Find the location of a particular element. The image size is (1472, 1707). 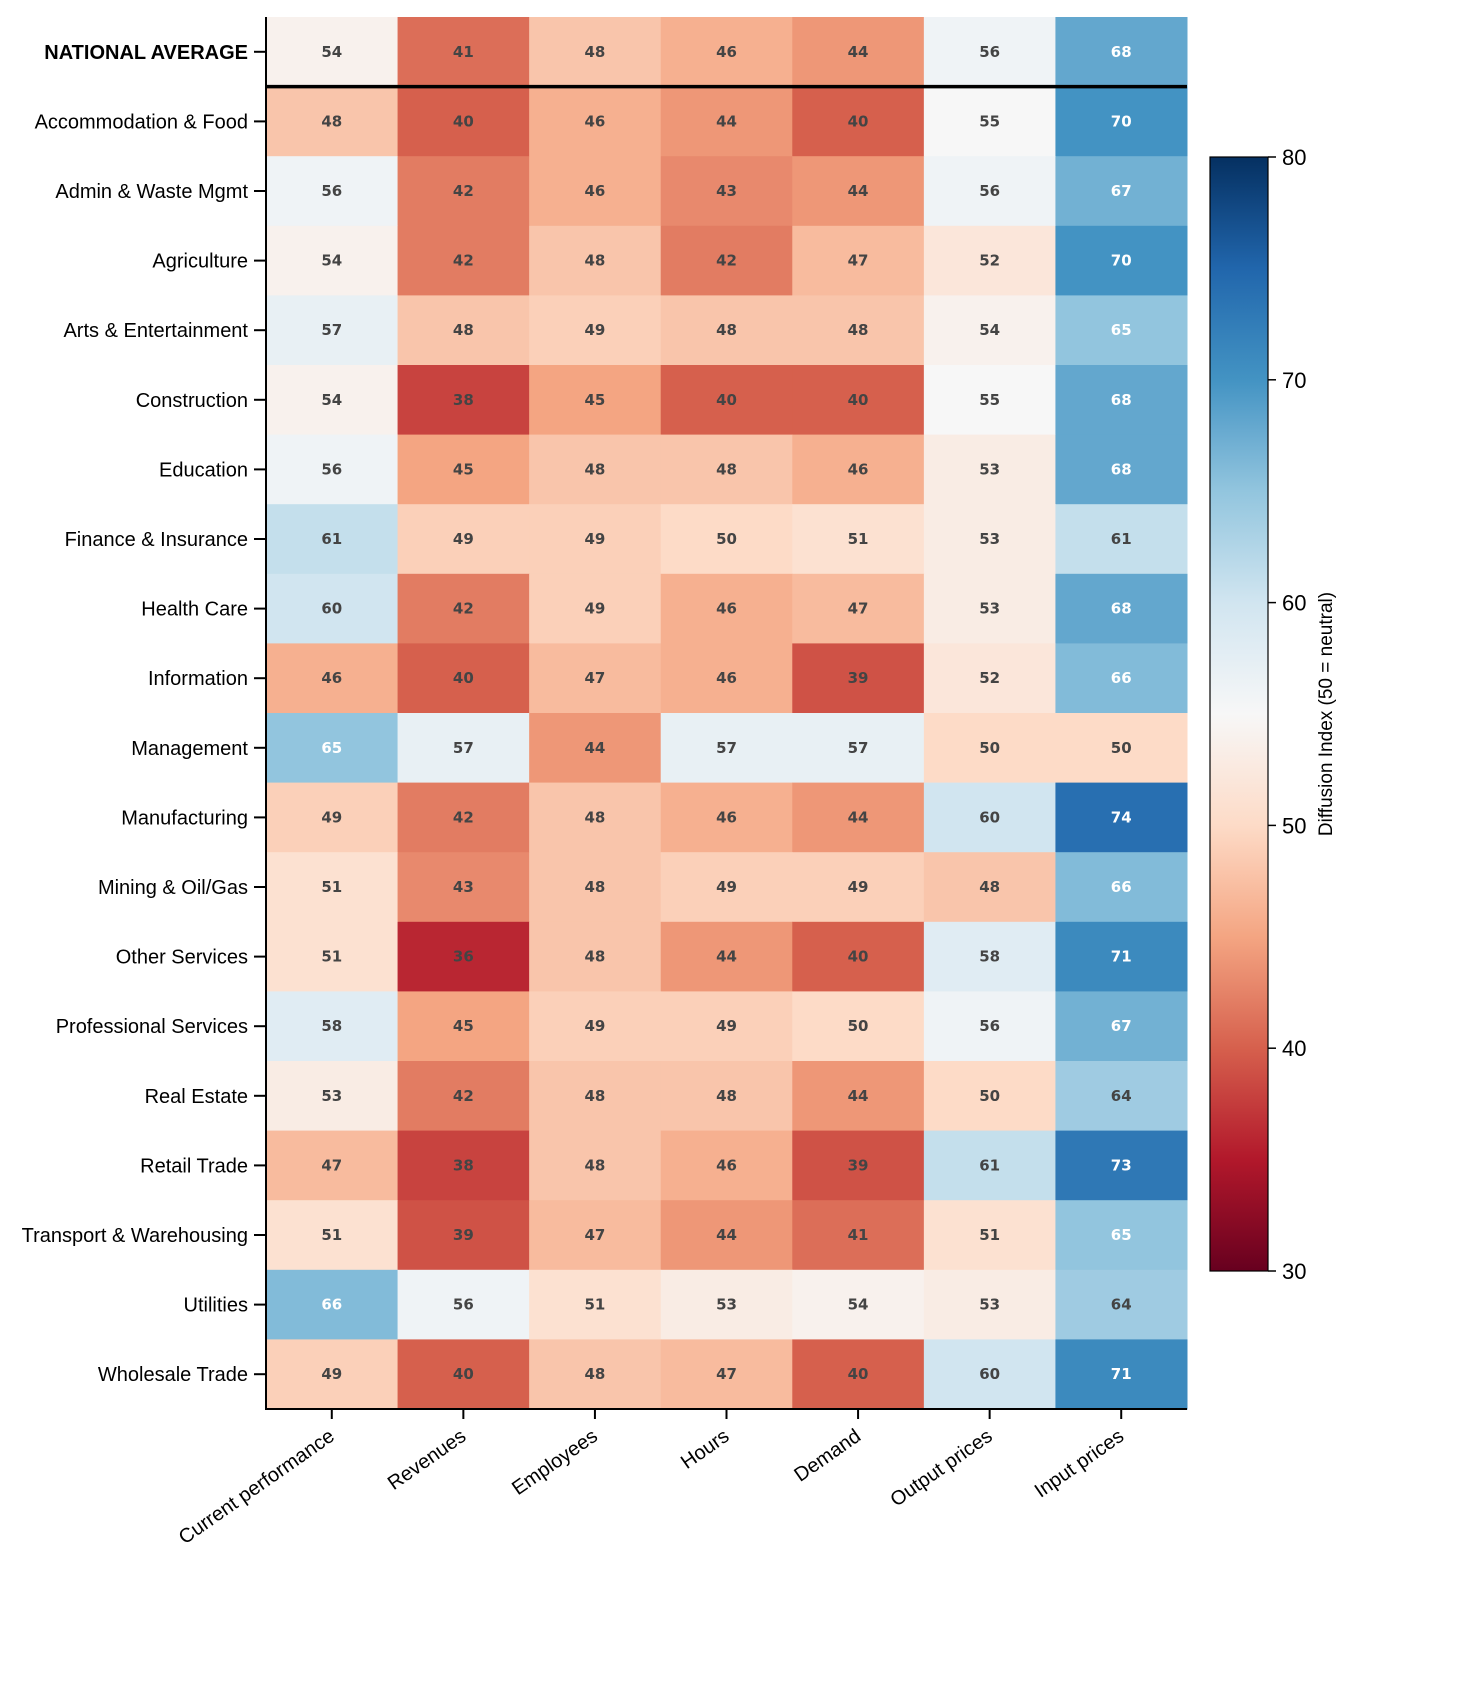

colorbar-tick-label: 30 is located at coordinates (1294, 1271).